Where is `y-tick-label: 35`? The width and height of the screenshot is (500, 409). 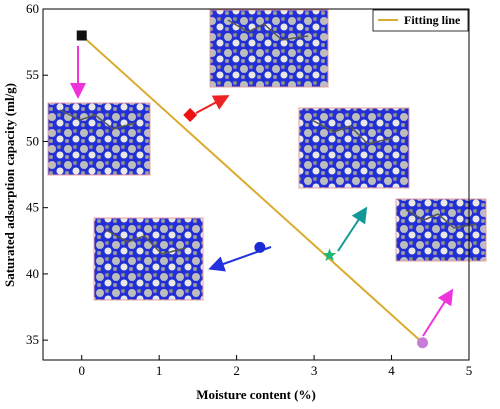 y-tick-label: 35 is located at coordinates (32, 339).